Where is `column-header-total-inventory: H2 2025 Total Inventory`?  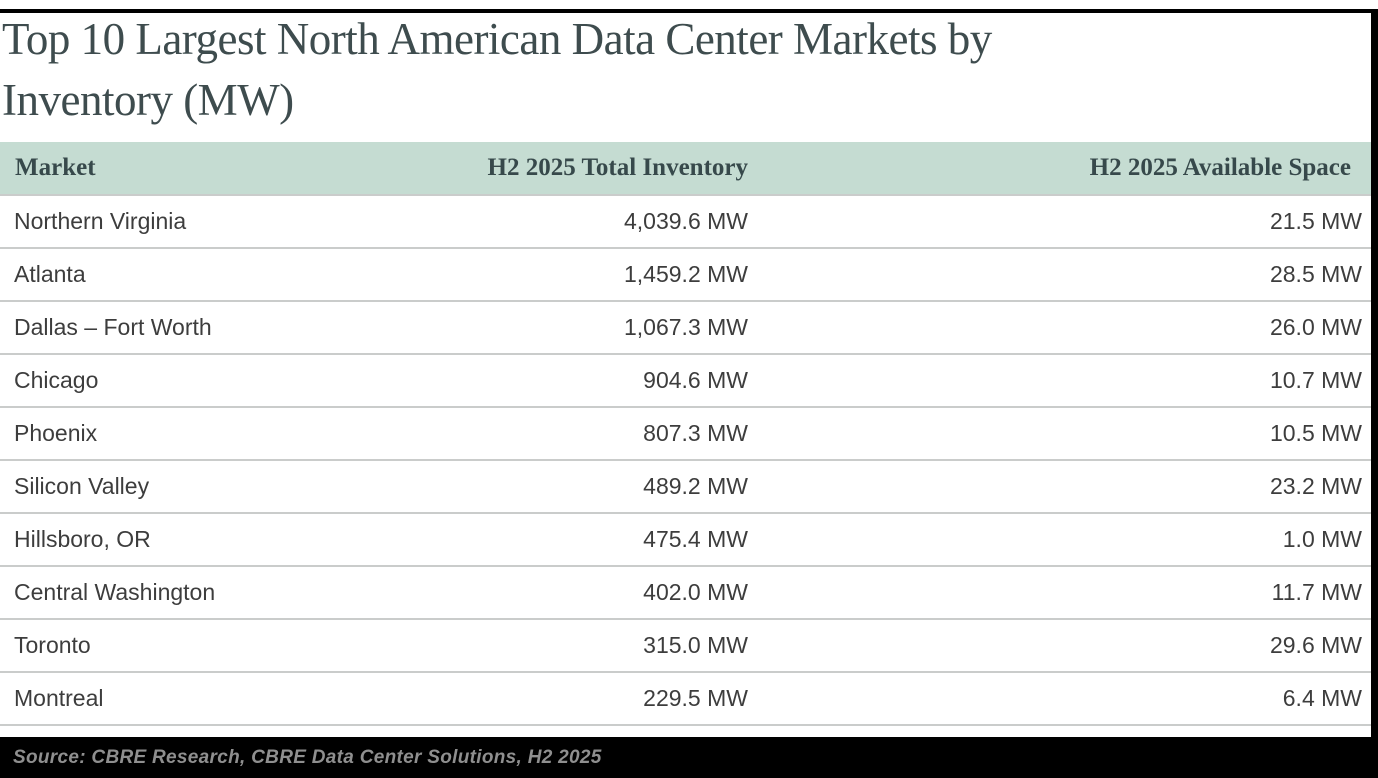
column-header-total-inventory: H2 2025 Total Inventory is located at coordinates (617, 167).